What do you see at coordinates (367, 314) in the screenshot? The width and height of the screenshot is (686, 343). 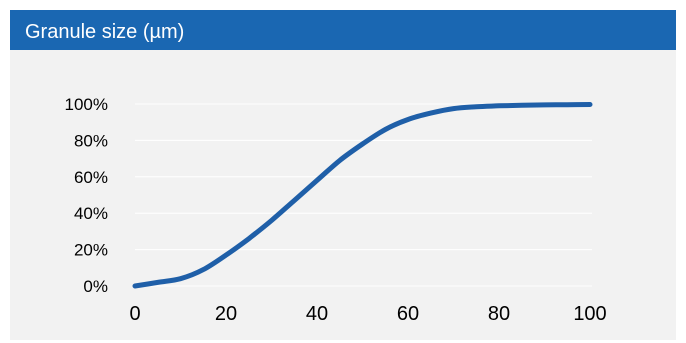 I see `x-axis-ticks: 0 20 40 60 80 100` at bounding box center [367, 314].